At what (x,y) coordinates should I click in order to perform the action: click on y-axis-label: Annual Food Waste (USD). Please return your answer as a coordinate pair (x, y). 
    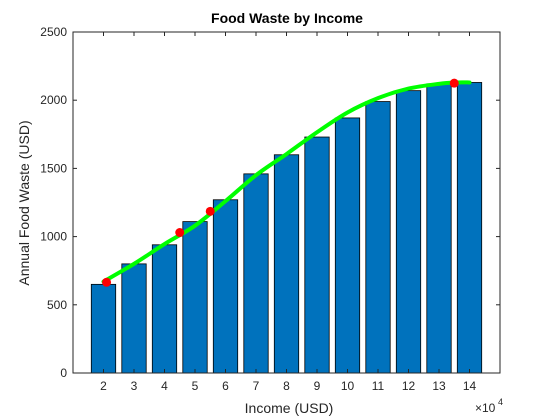
    Looking at the image, I should click on (24, 202).